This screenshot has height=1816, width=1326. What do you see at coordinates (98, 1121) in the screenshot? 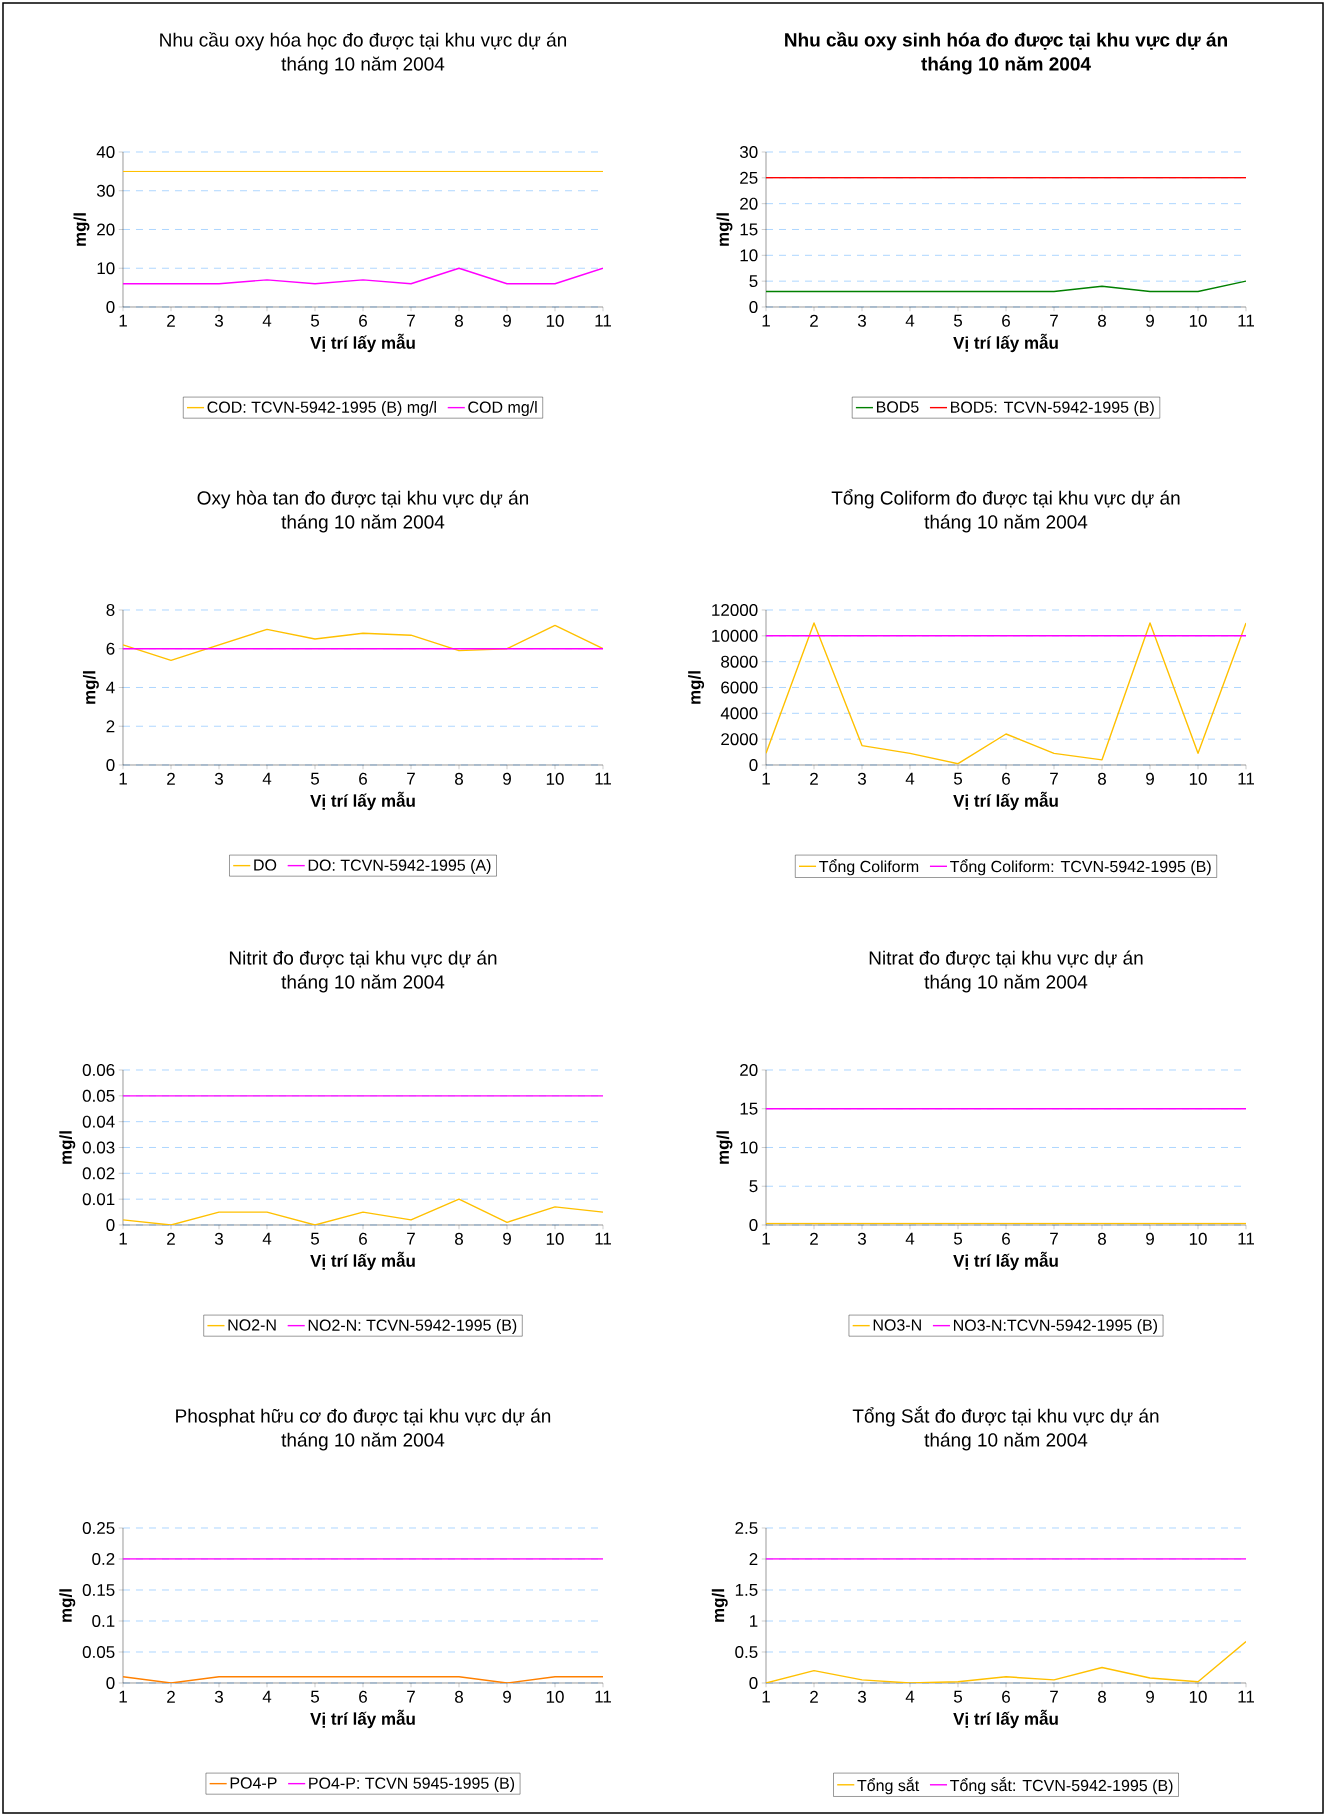
I see `y-tick-label: 0.04` at bounding box center [98, 1121].